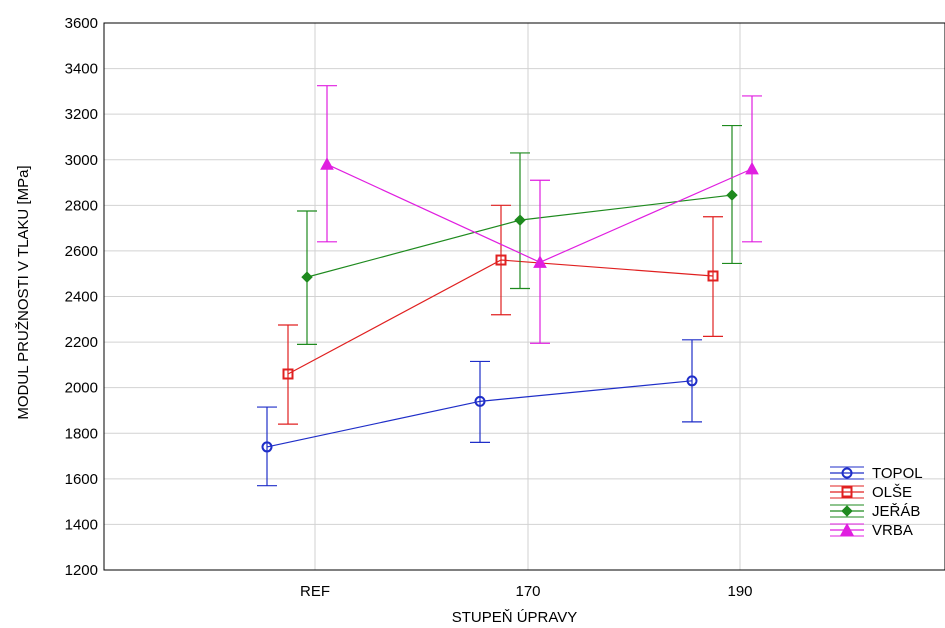 This screenshot has height=628, width=945. What do you see at coordinates (81, 251) in the screenshot?
I see `y-tick-label: 2600` at bounding box center [81, 251].